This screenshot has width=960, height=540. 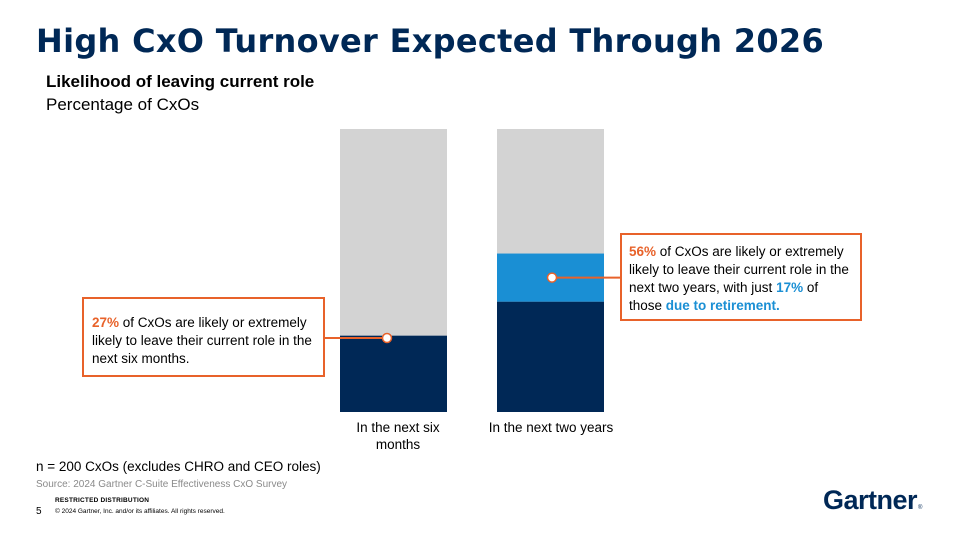 What do you see at coordinates (643, 251) in the screenshot?
I see `callout-two-years-pct: 56%` at bounding box center [643, 251].